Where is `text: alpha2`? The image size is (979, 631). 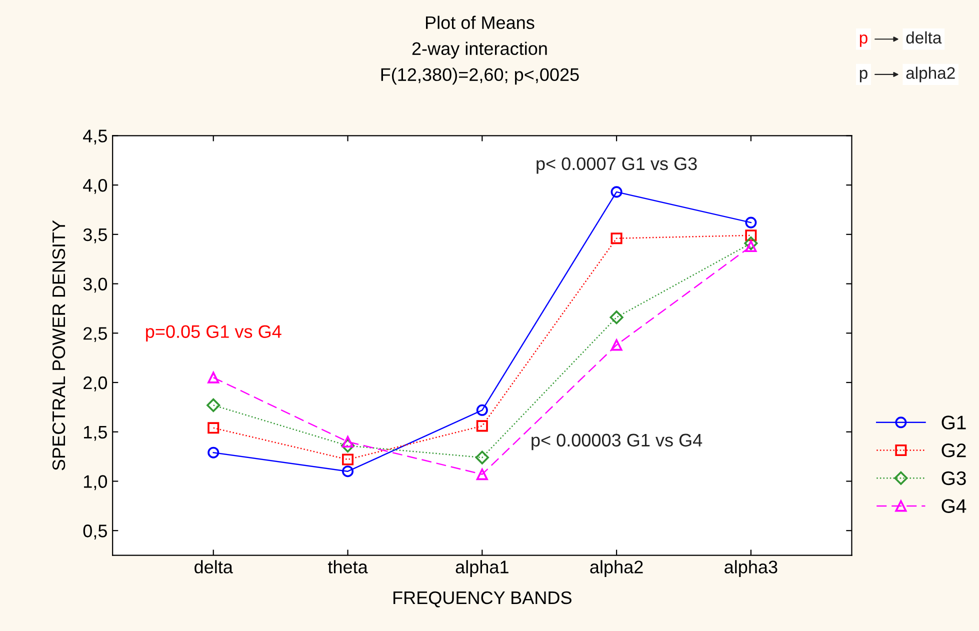
text: alpha2 is located at coordinates (930, 74).